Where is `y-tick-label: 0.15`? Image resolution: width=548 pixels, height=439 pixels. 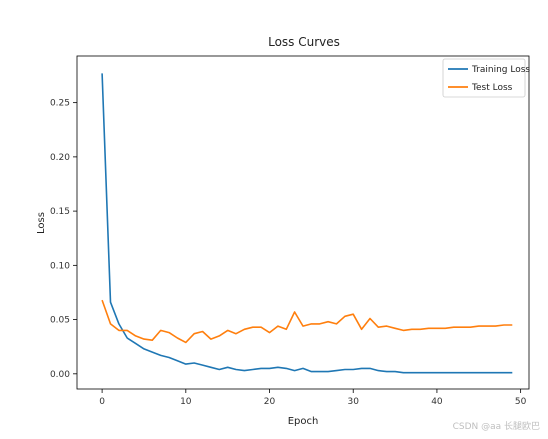
y-tick-label: 0.15 is located at coordinates (60, 212).